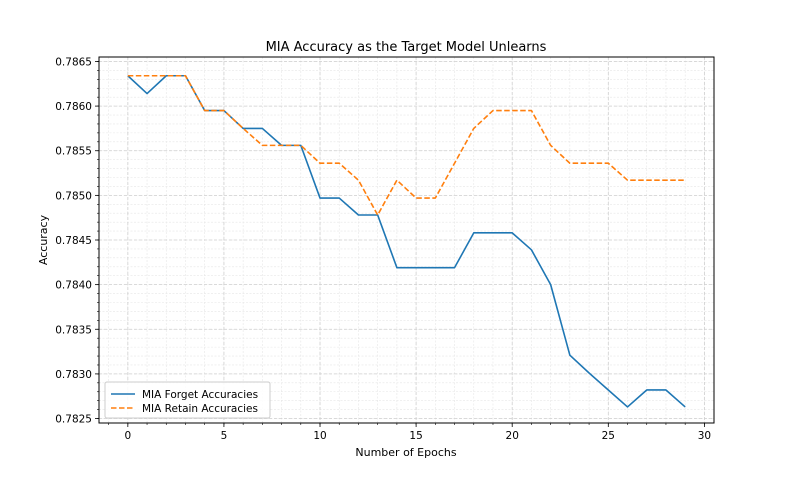 This screenshot has width=793, height=480. What do you see at coordinates (73, 420) in the screenshot?
I see `y-tick-label: 0.7825` at bounding box center [73, 420].